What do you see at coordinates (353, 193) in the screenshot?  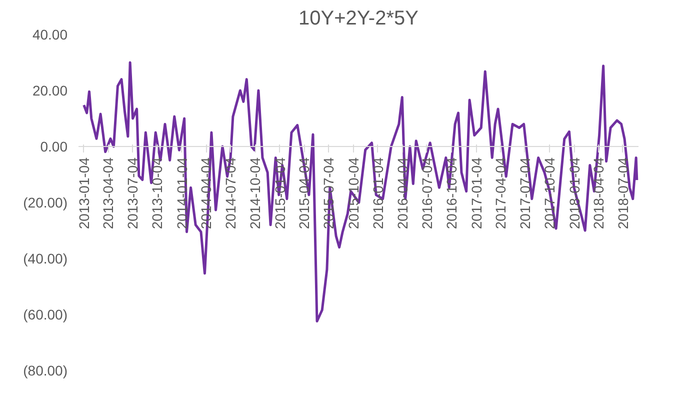 I see `x-tick-label: 2015-10-04` at bounding box center [353, 193].